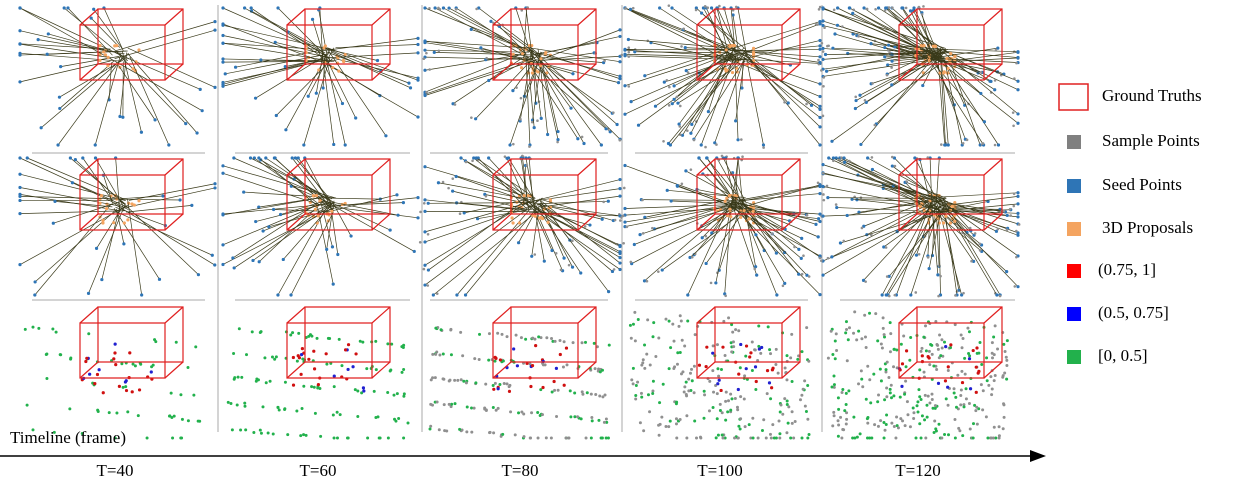 Image resolution: width=1237 pixels, height=480 pixels. I want to click on panel, so click(117, 226).